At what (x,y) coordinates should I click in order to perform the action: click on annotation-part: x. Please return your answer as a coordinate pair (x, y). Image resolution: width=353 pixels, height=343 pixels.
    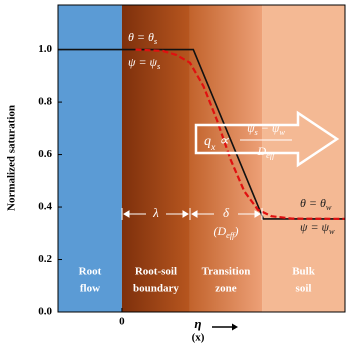
    Looking at the image, I should click on (213, 147).